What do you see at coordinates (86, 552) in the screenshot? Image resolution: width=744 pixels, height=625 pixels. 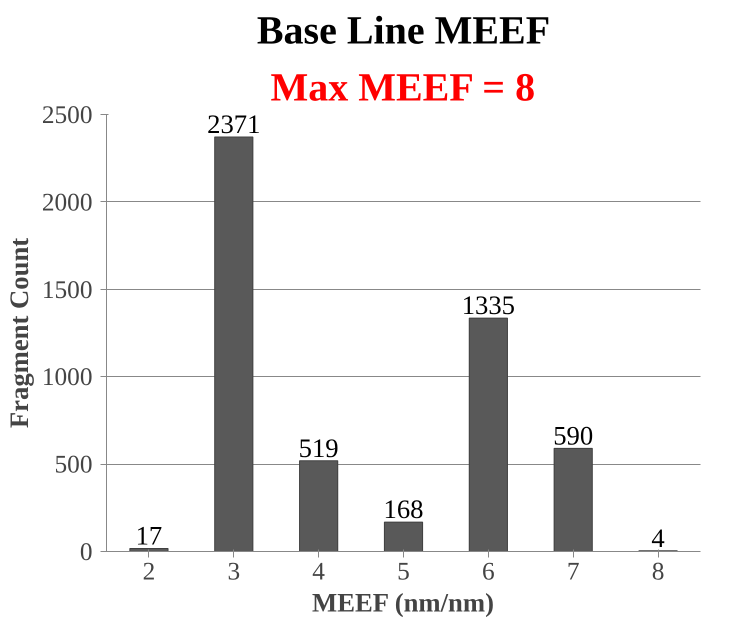 I see `y-tick-label: 0` at bounding box center [86, 552].